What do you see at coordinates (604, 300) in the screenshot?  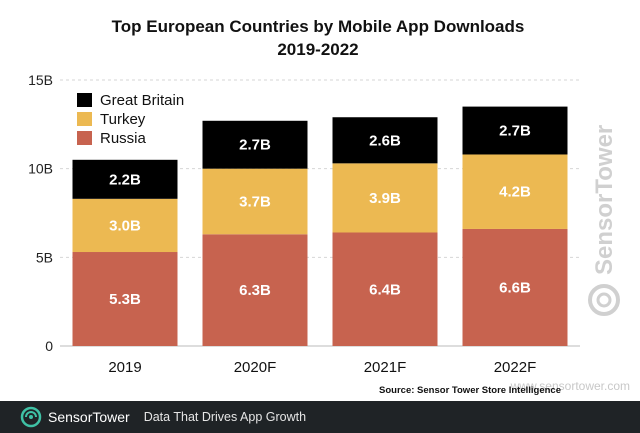 I see `watermark-logo-icon` at bounding box center [604, 300].